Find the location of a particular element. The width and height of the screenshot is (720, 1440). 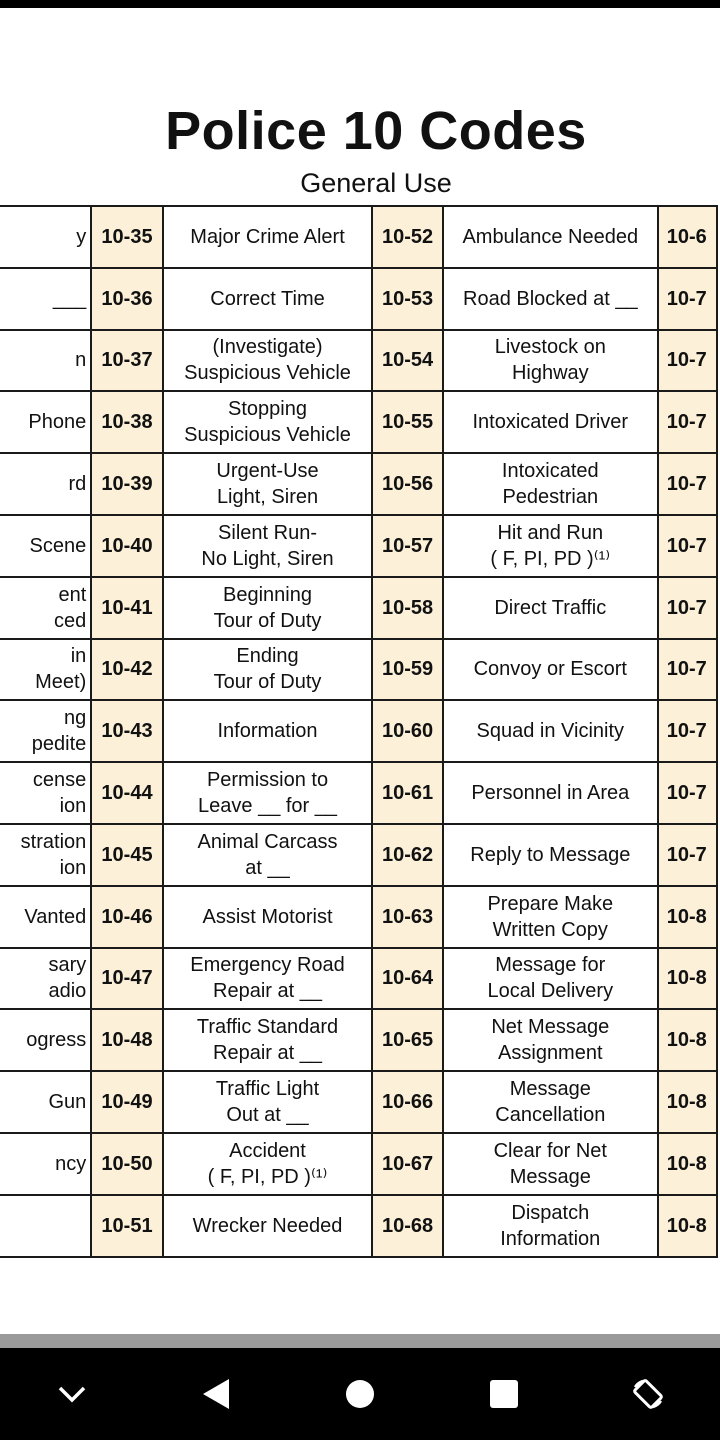

code-number: 10-40 is located at coordinates (127, 545).